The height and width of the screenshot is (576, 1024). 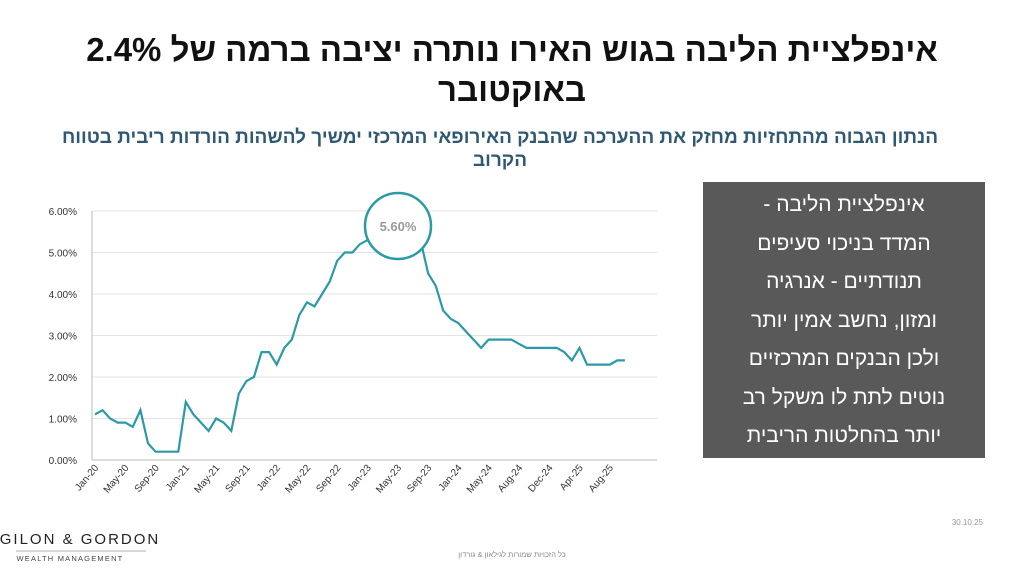 What do you see at coordinates (63, 337) in the screenshot?
I see `y-tick-label: 3.00%` at bounding box center [63, 337].